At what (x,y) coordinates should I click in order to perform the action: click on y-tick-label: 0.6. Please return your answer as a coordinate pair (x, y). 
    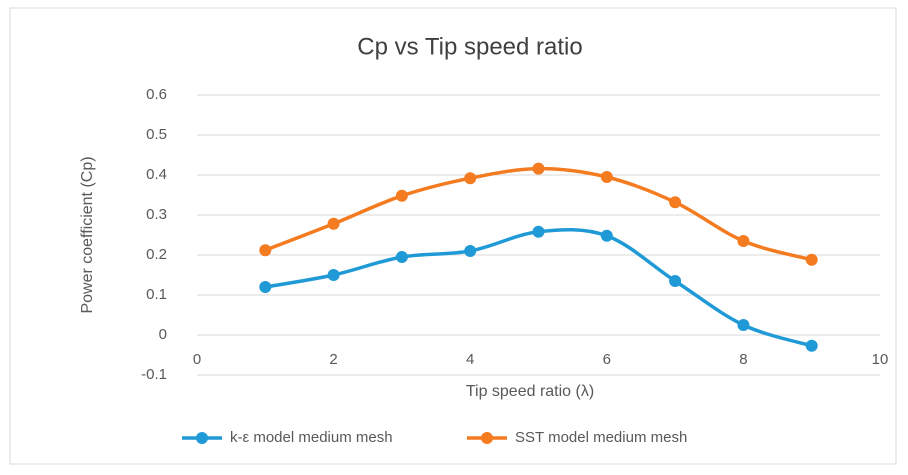
    Looking at the image, I should click on (156, 94).